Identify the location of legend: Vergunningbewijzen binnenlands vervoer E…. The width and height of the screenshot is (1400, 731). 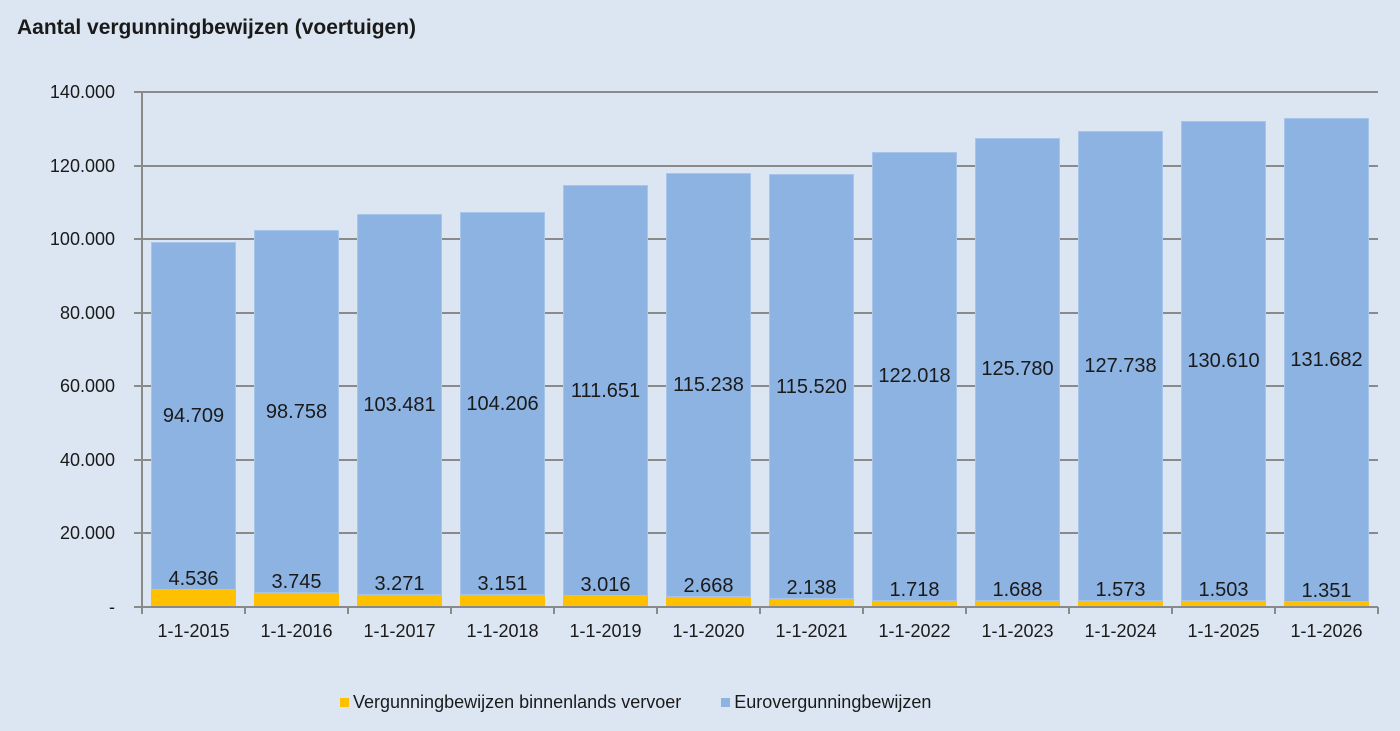
(655, 702).